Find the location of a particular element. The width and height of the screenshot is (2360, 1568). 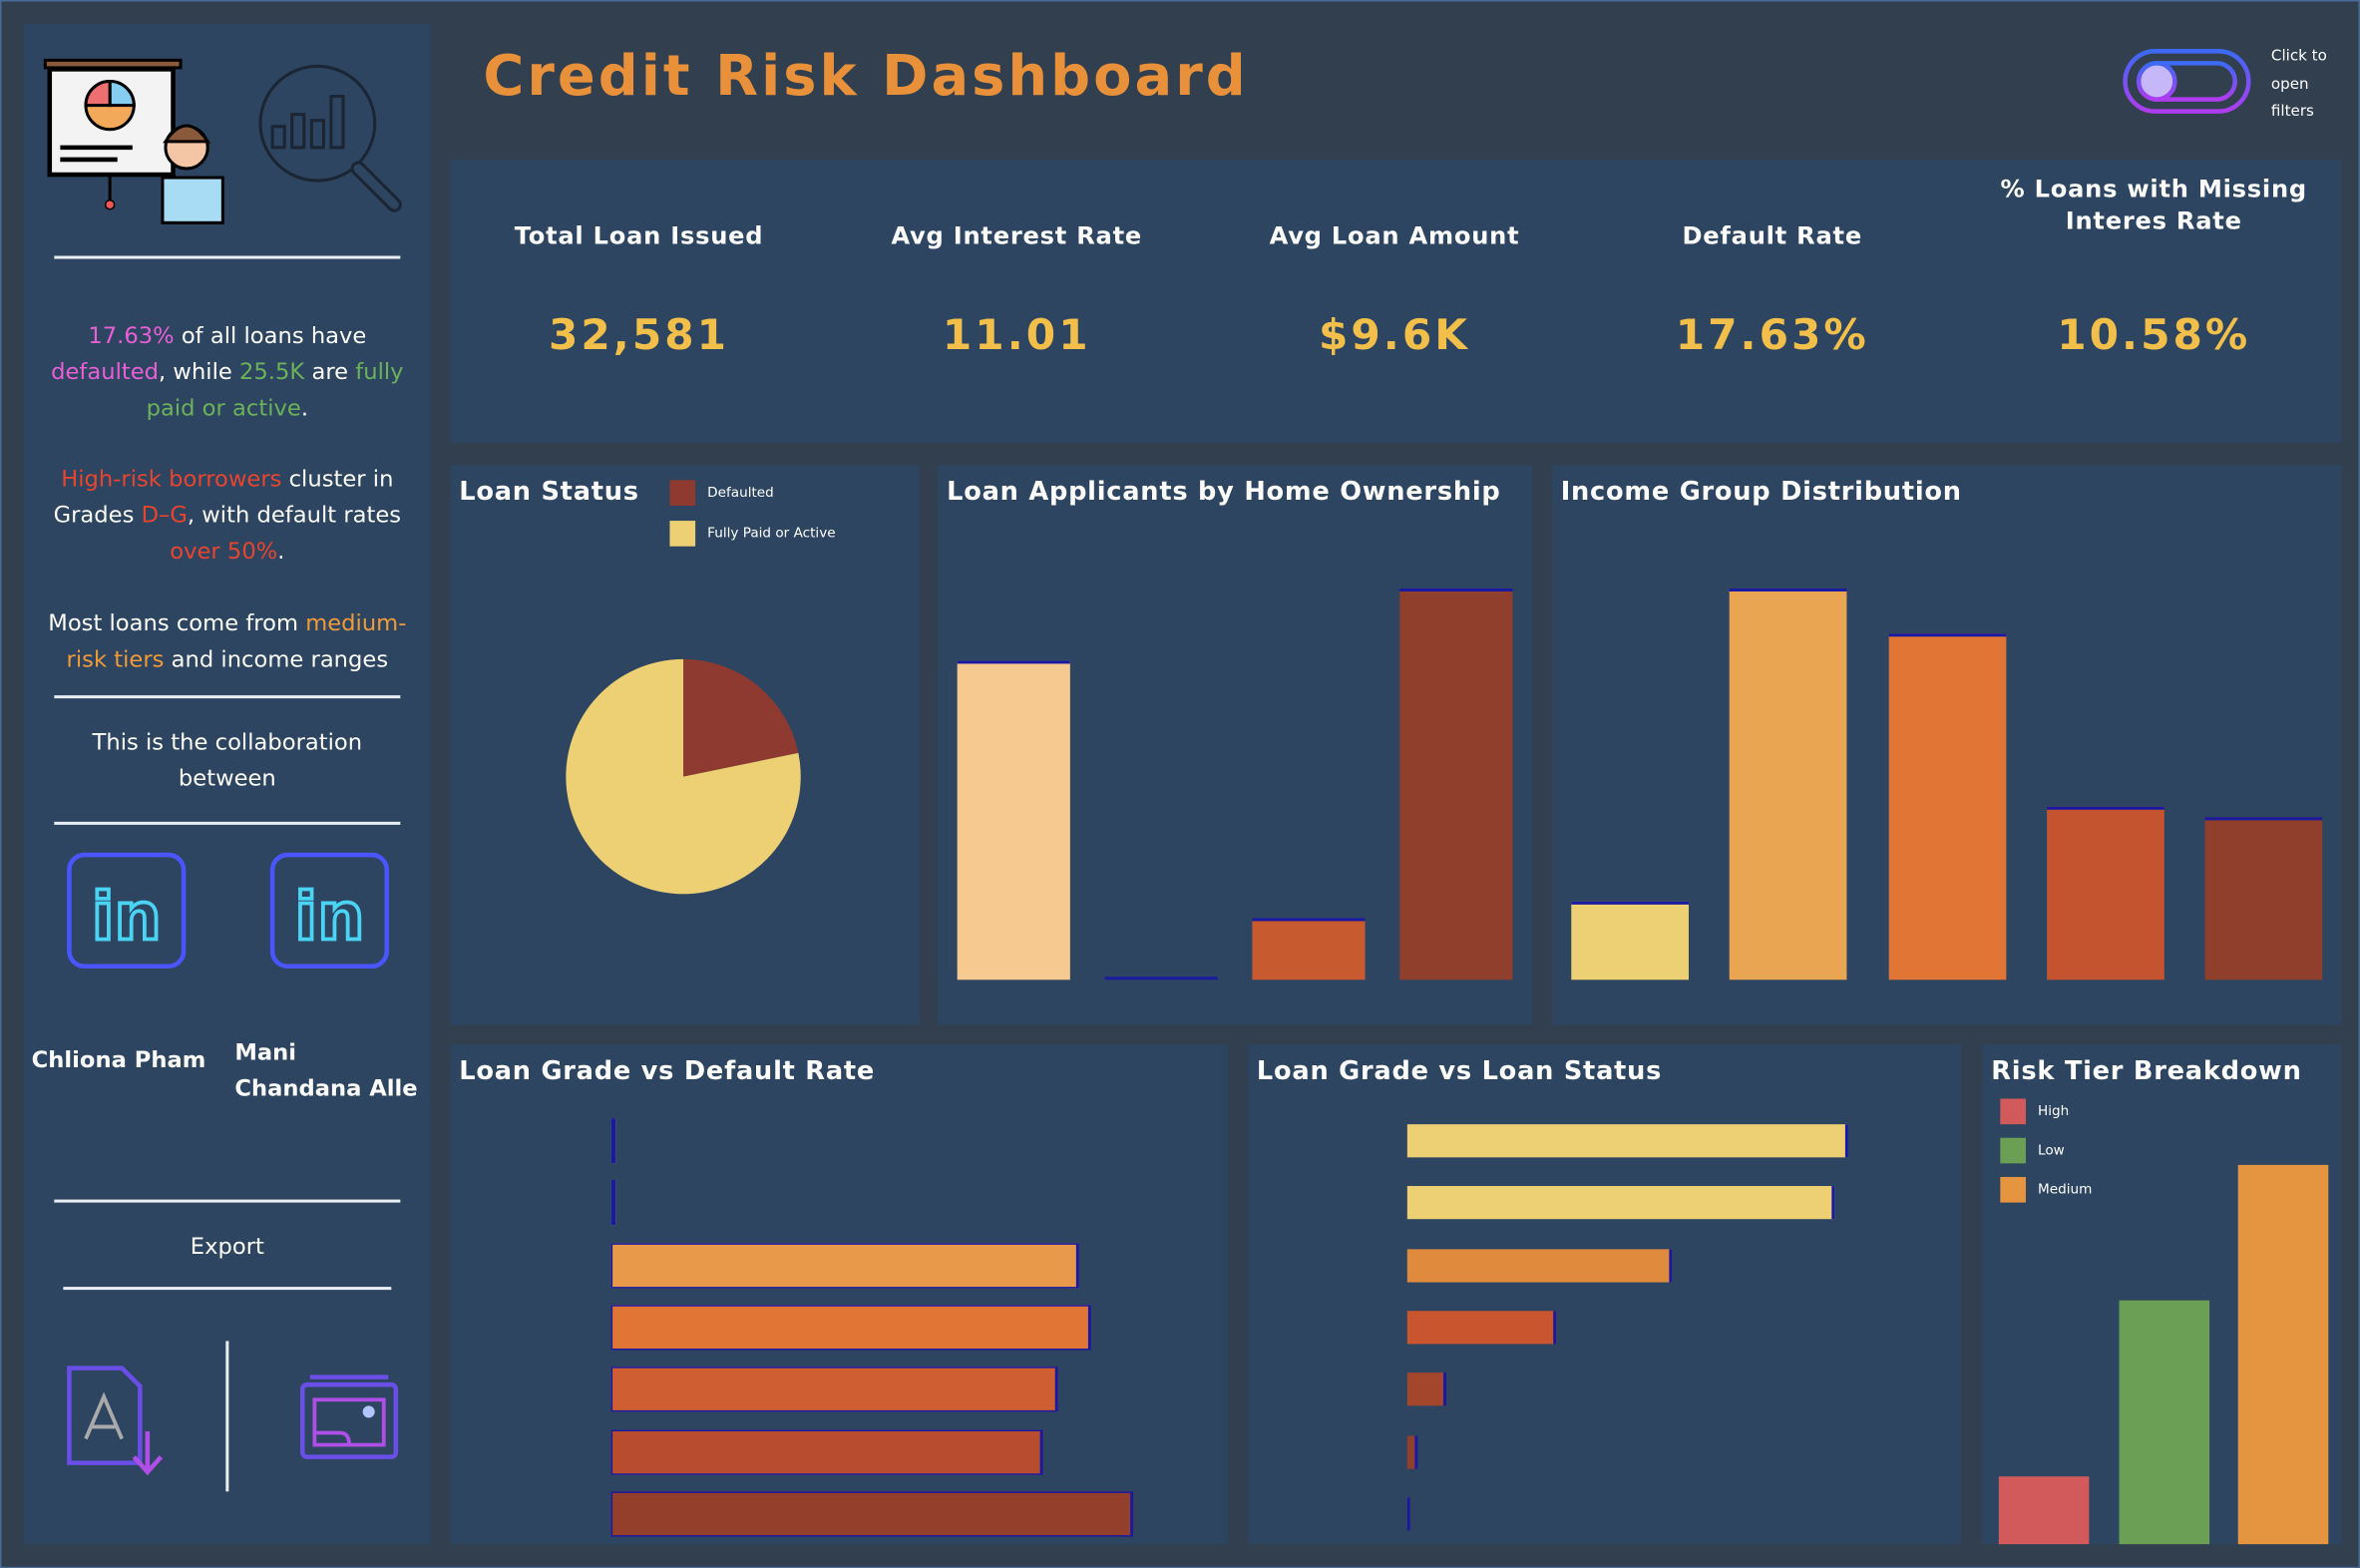

kpi-label: Avg Loan Amount is located at coordinates (1394, 235).